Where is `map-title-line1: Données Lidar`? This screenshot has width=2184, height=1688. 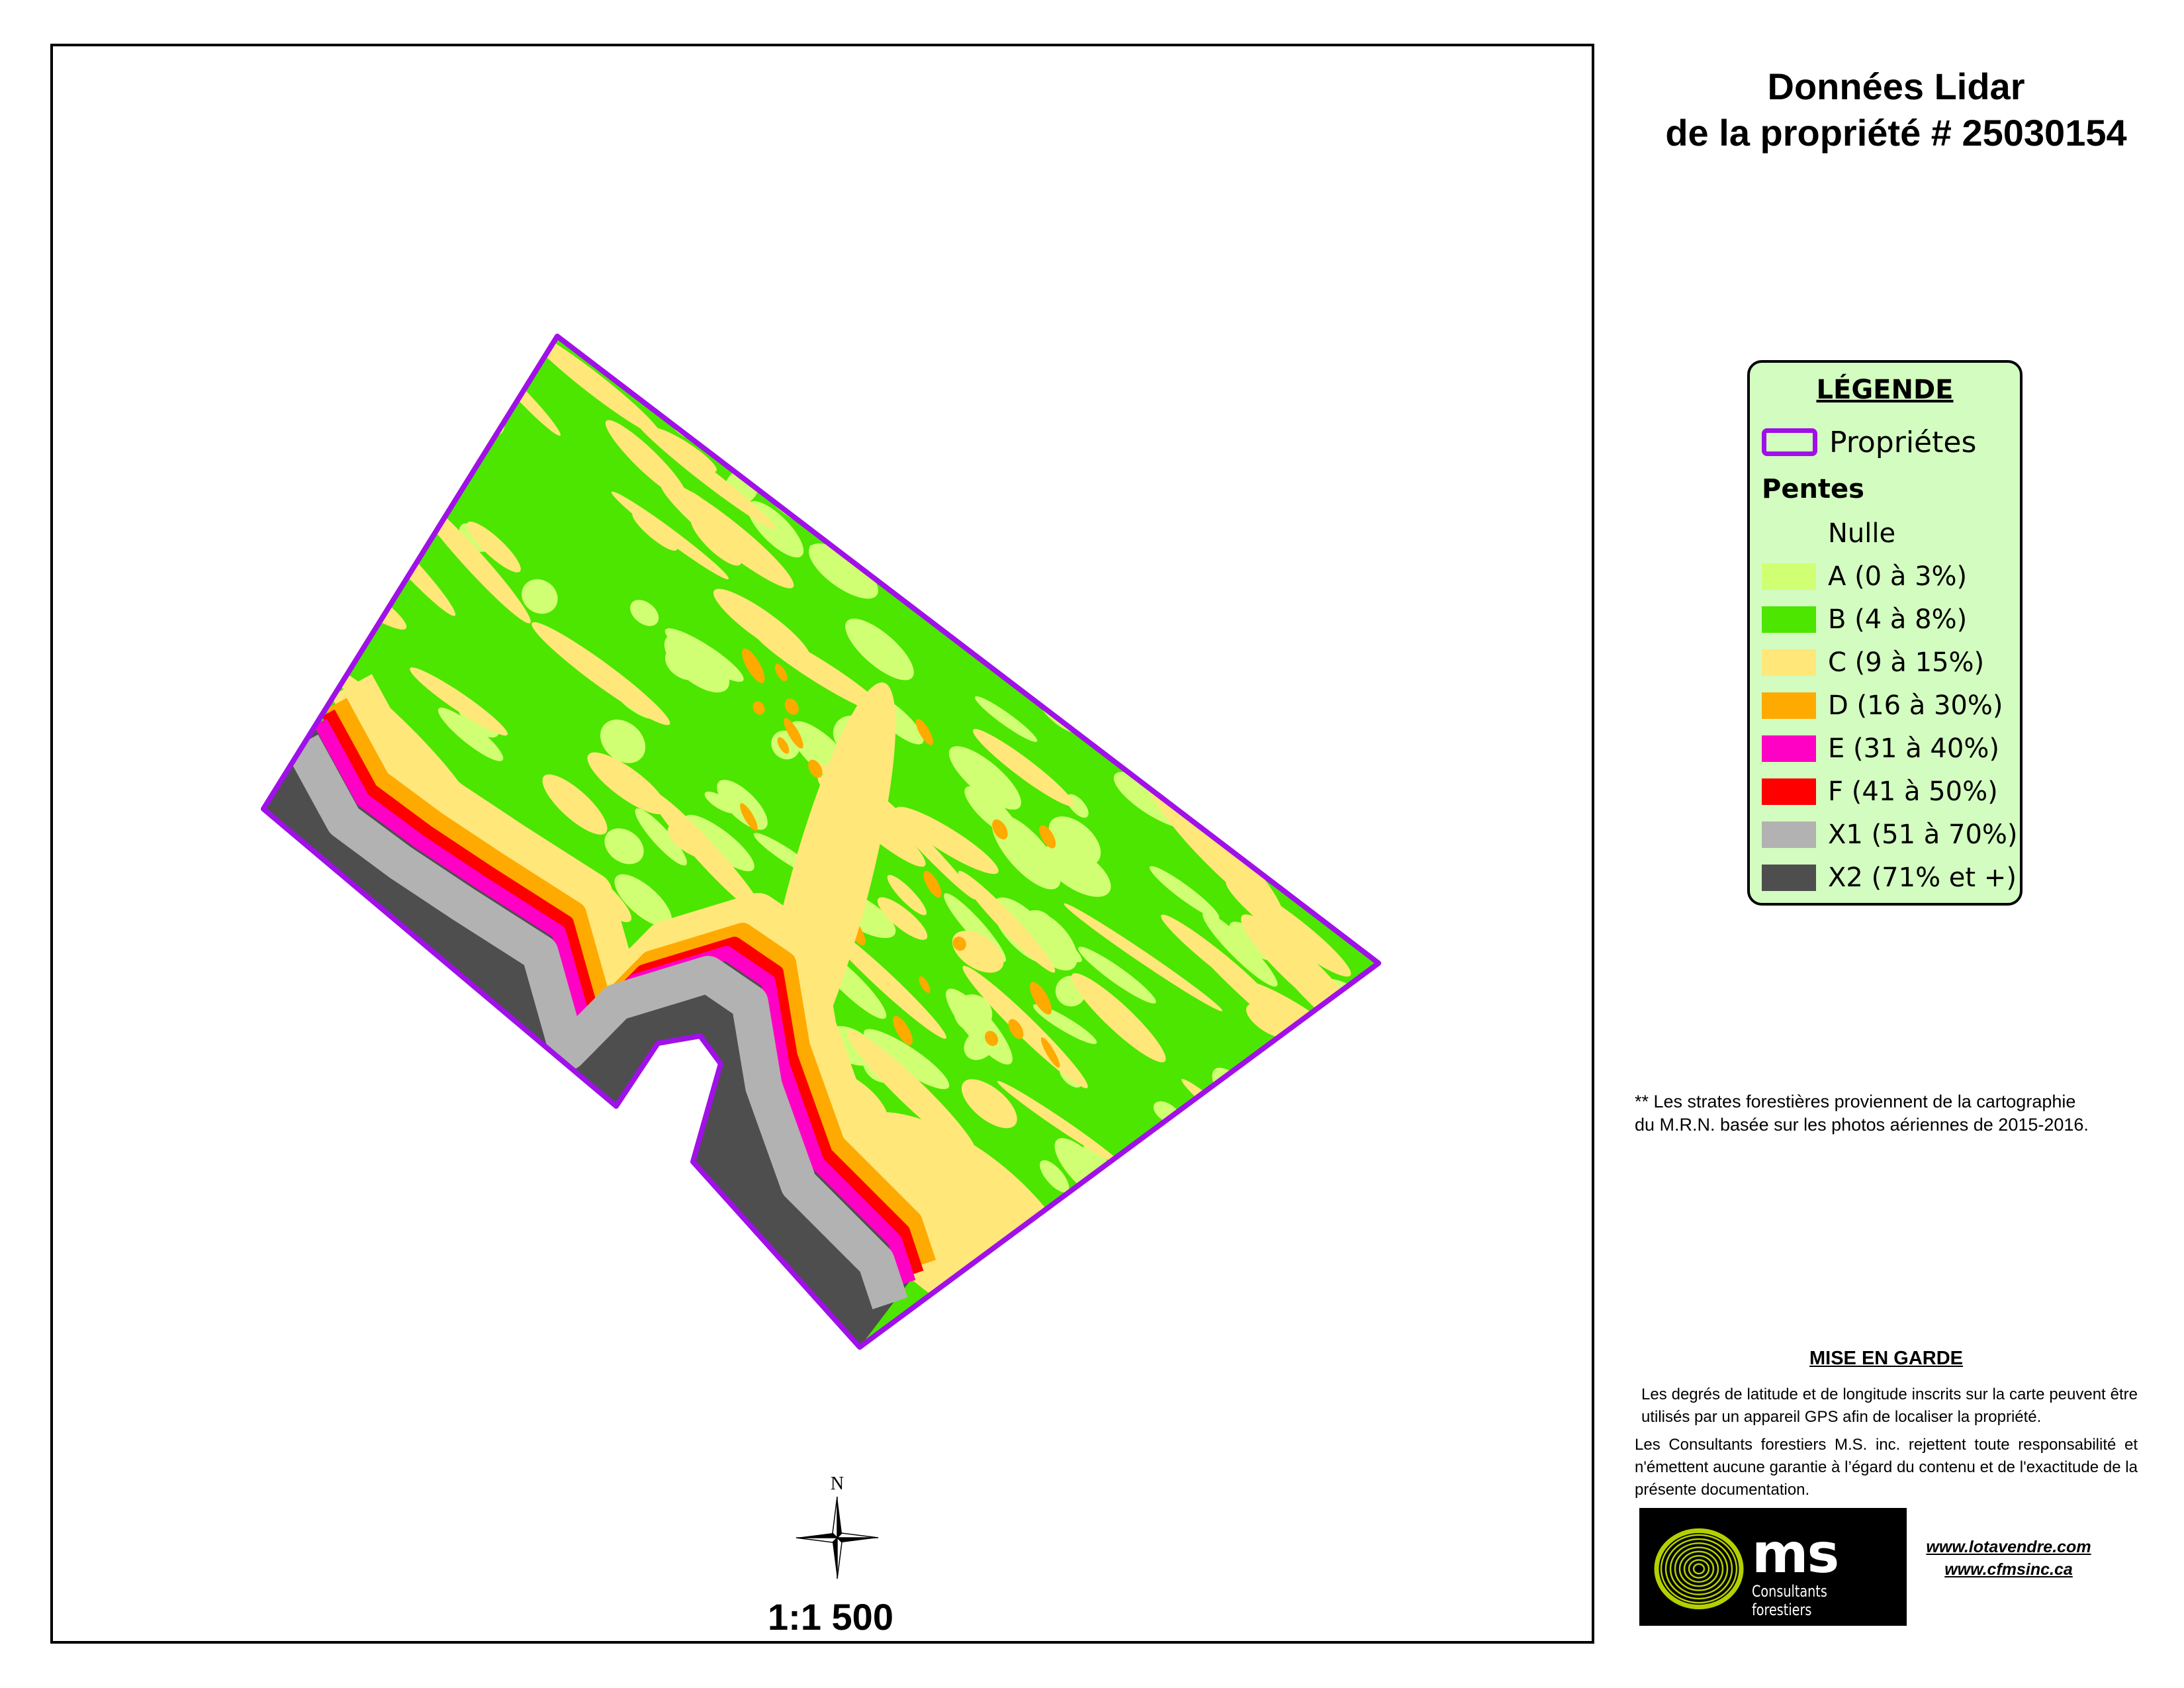
map-title-line1: Données Lidar is located at coordinates (1896, 86).